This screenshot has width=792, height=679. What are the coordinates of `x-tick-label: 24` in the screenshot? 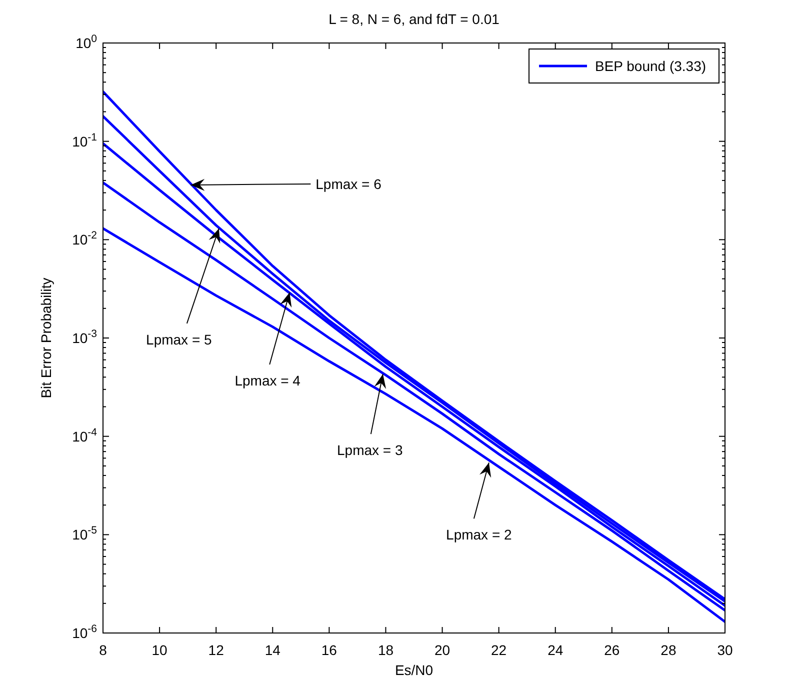 It's located at (556, 650).